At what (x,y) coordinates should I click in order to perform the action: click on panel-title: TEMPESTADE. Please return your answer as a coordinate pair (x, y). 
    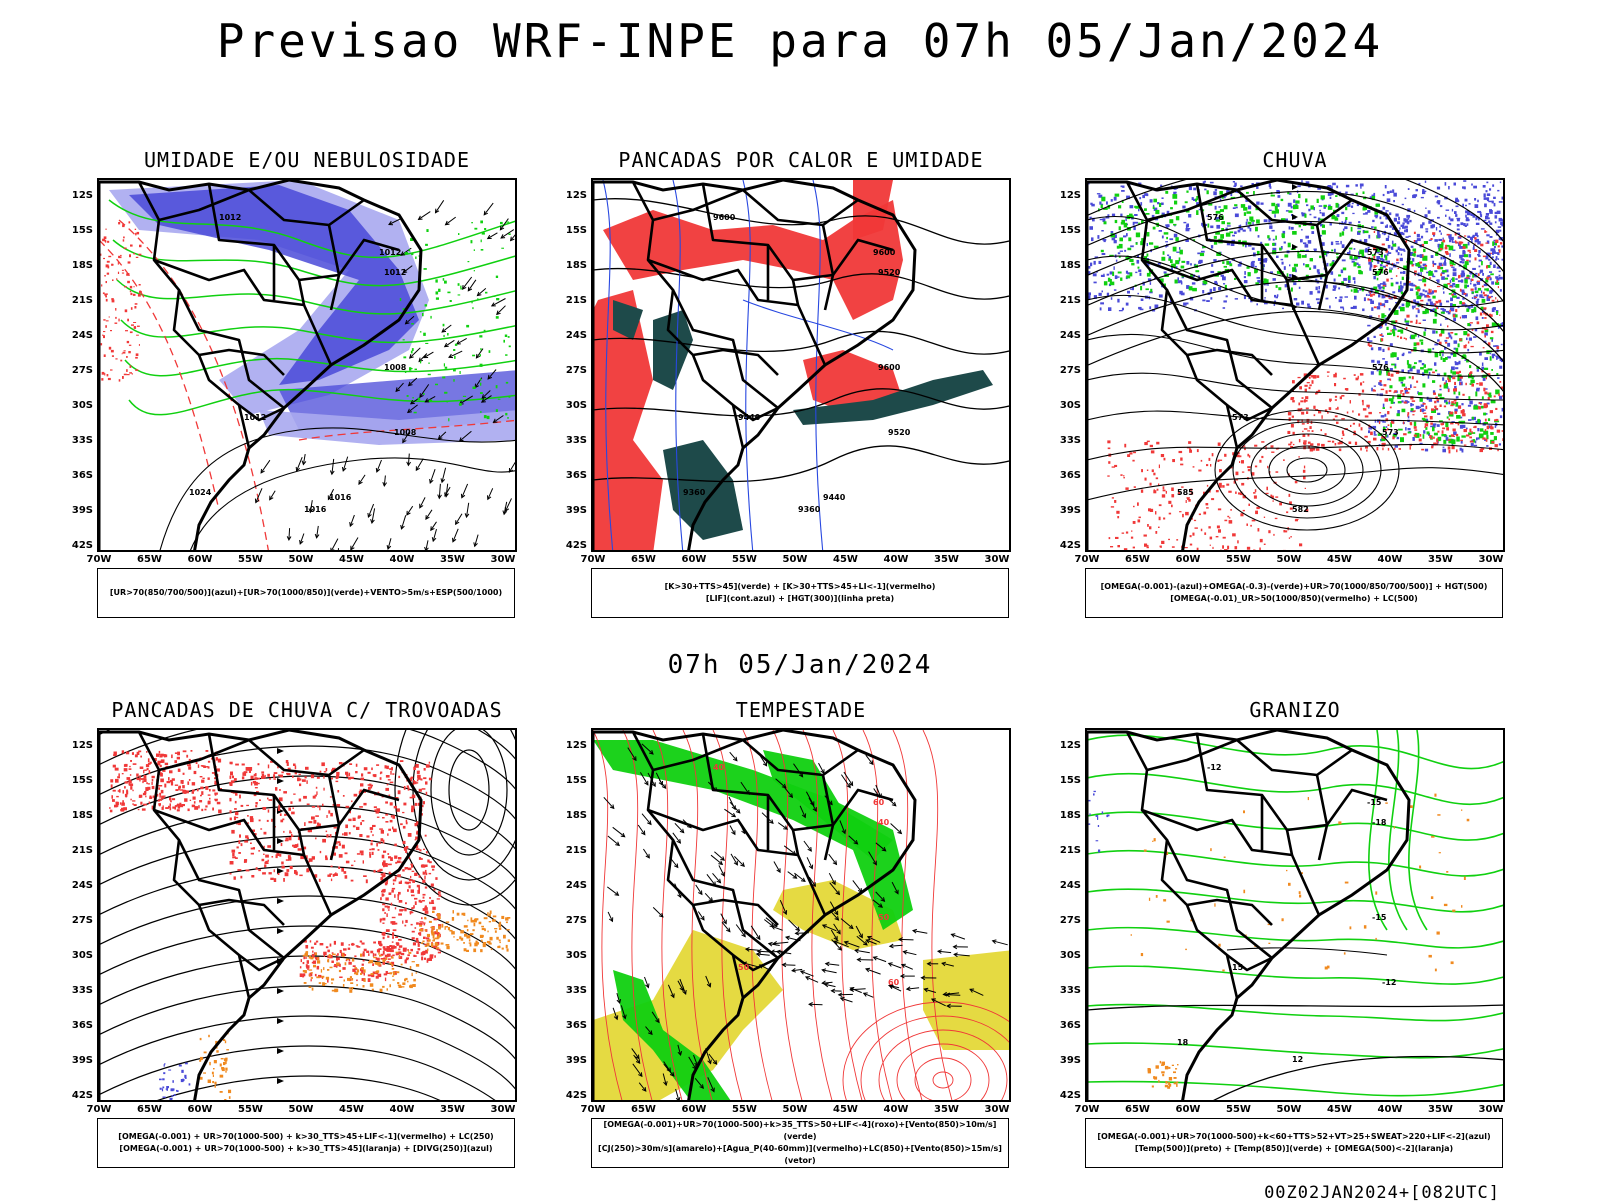
    Looking at the image, I should click on (801, 710).